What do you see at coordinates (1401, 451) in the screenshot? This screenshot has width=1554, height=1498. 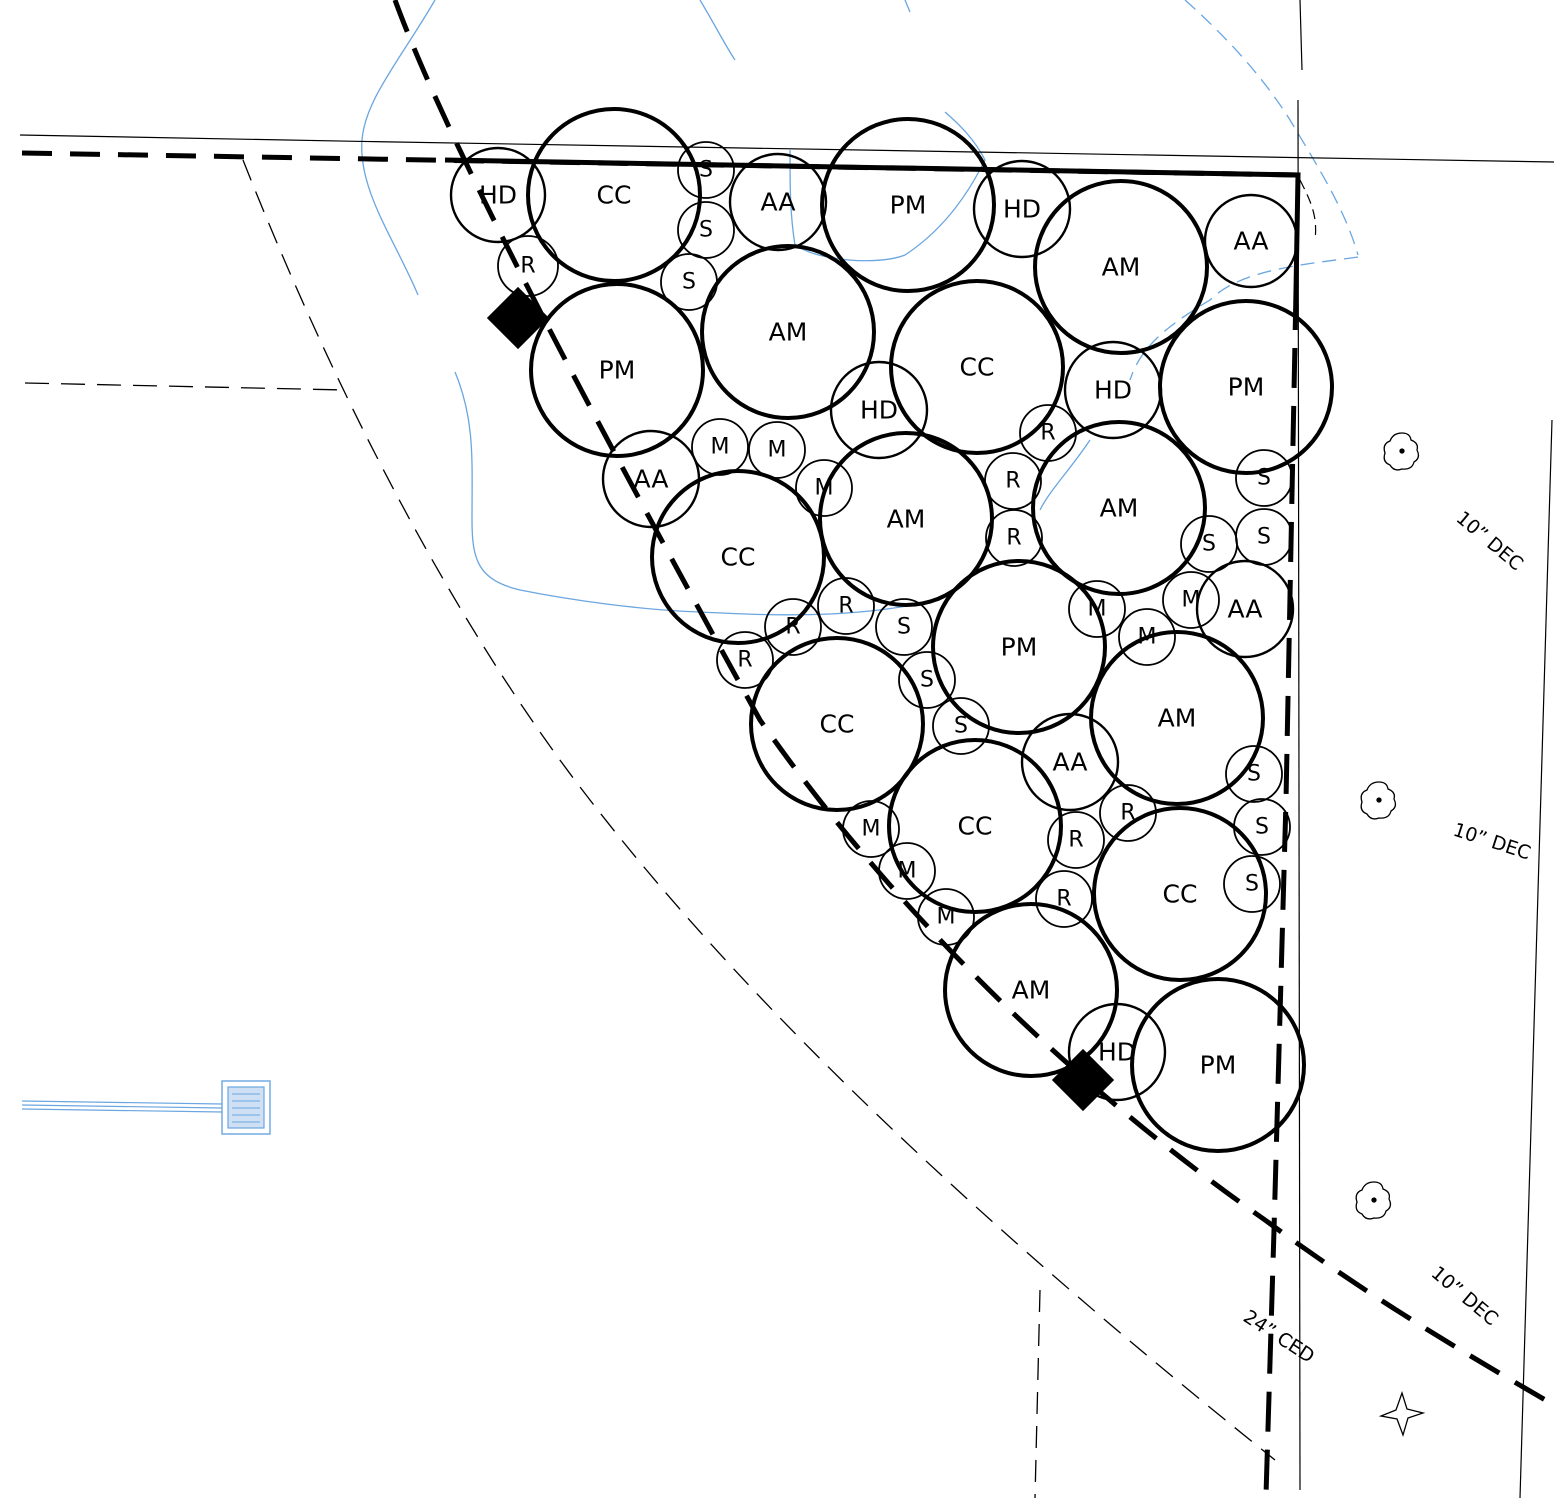 I see `tree-icon` at bounding box center [1401, 451].